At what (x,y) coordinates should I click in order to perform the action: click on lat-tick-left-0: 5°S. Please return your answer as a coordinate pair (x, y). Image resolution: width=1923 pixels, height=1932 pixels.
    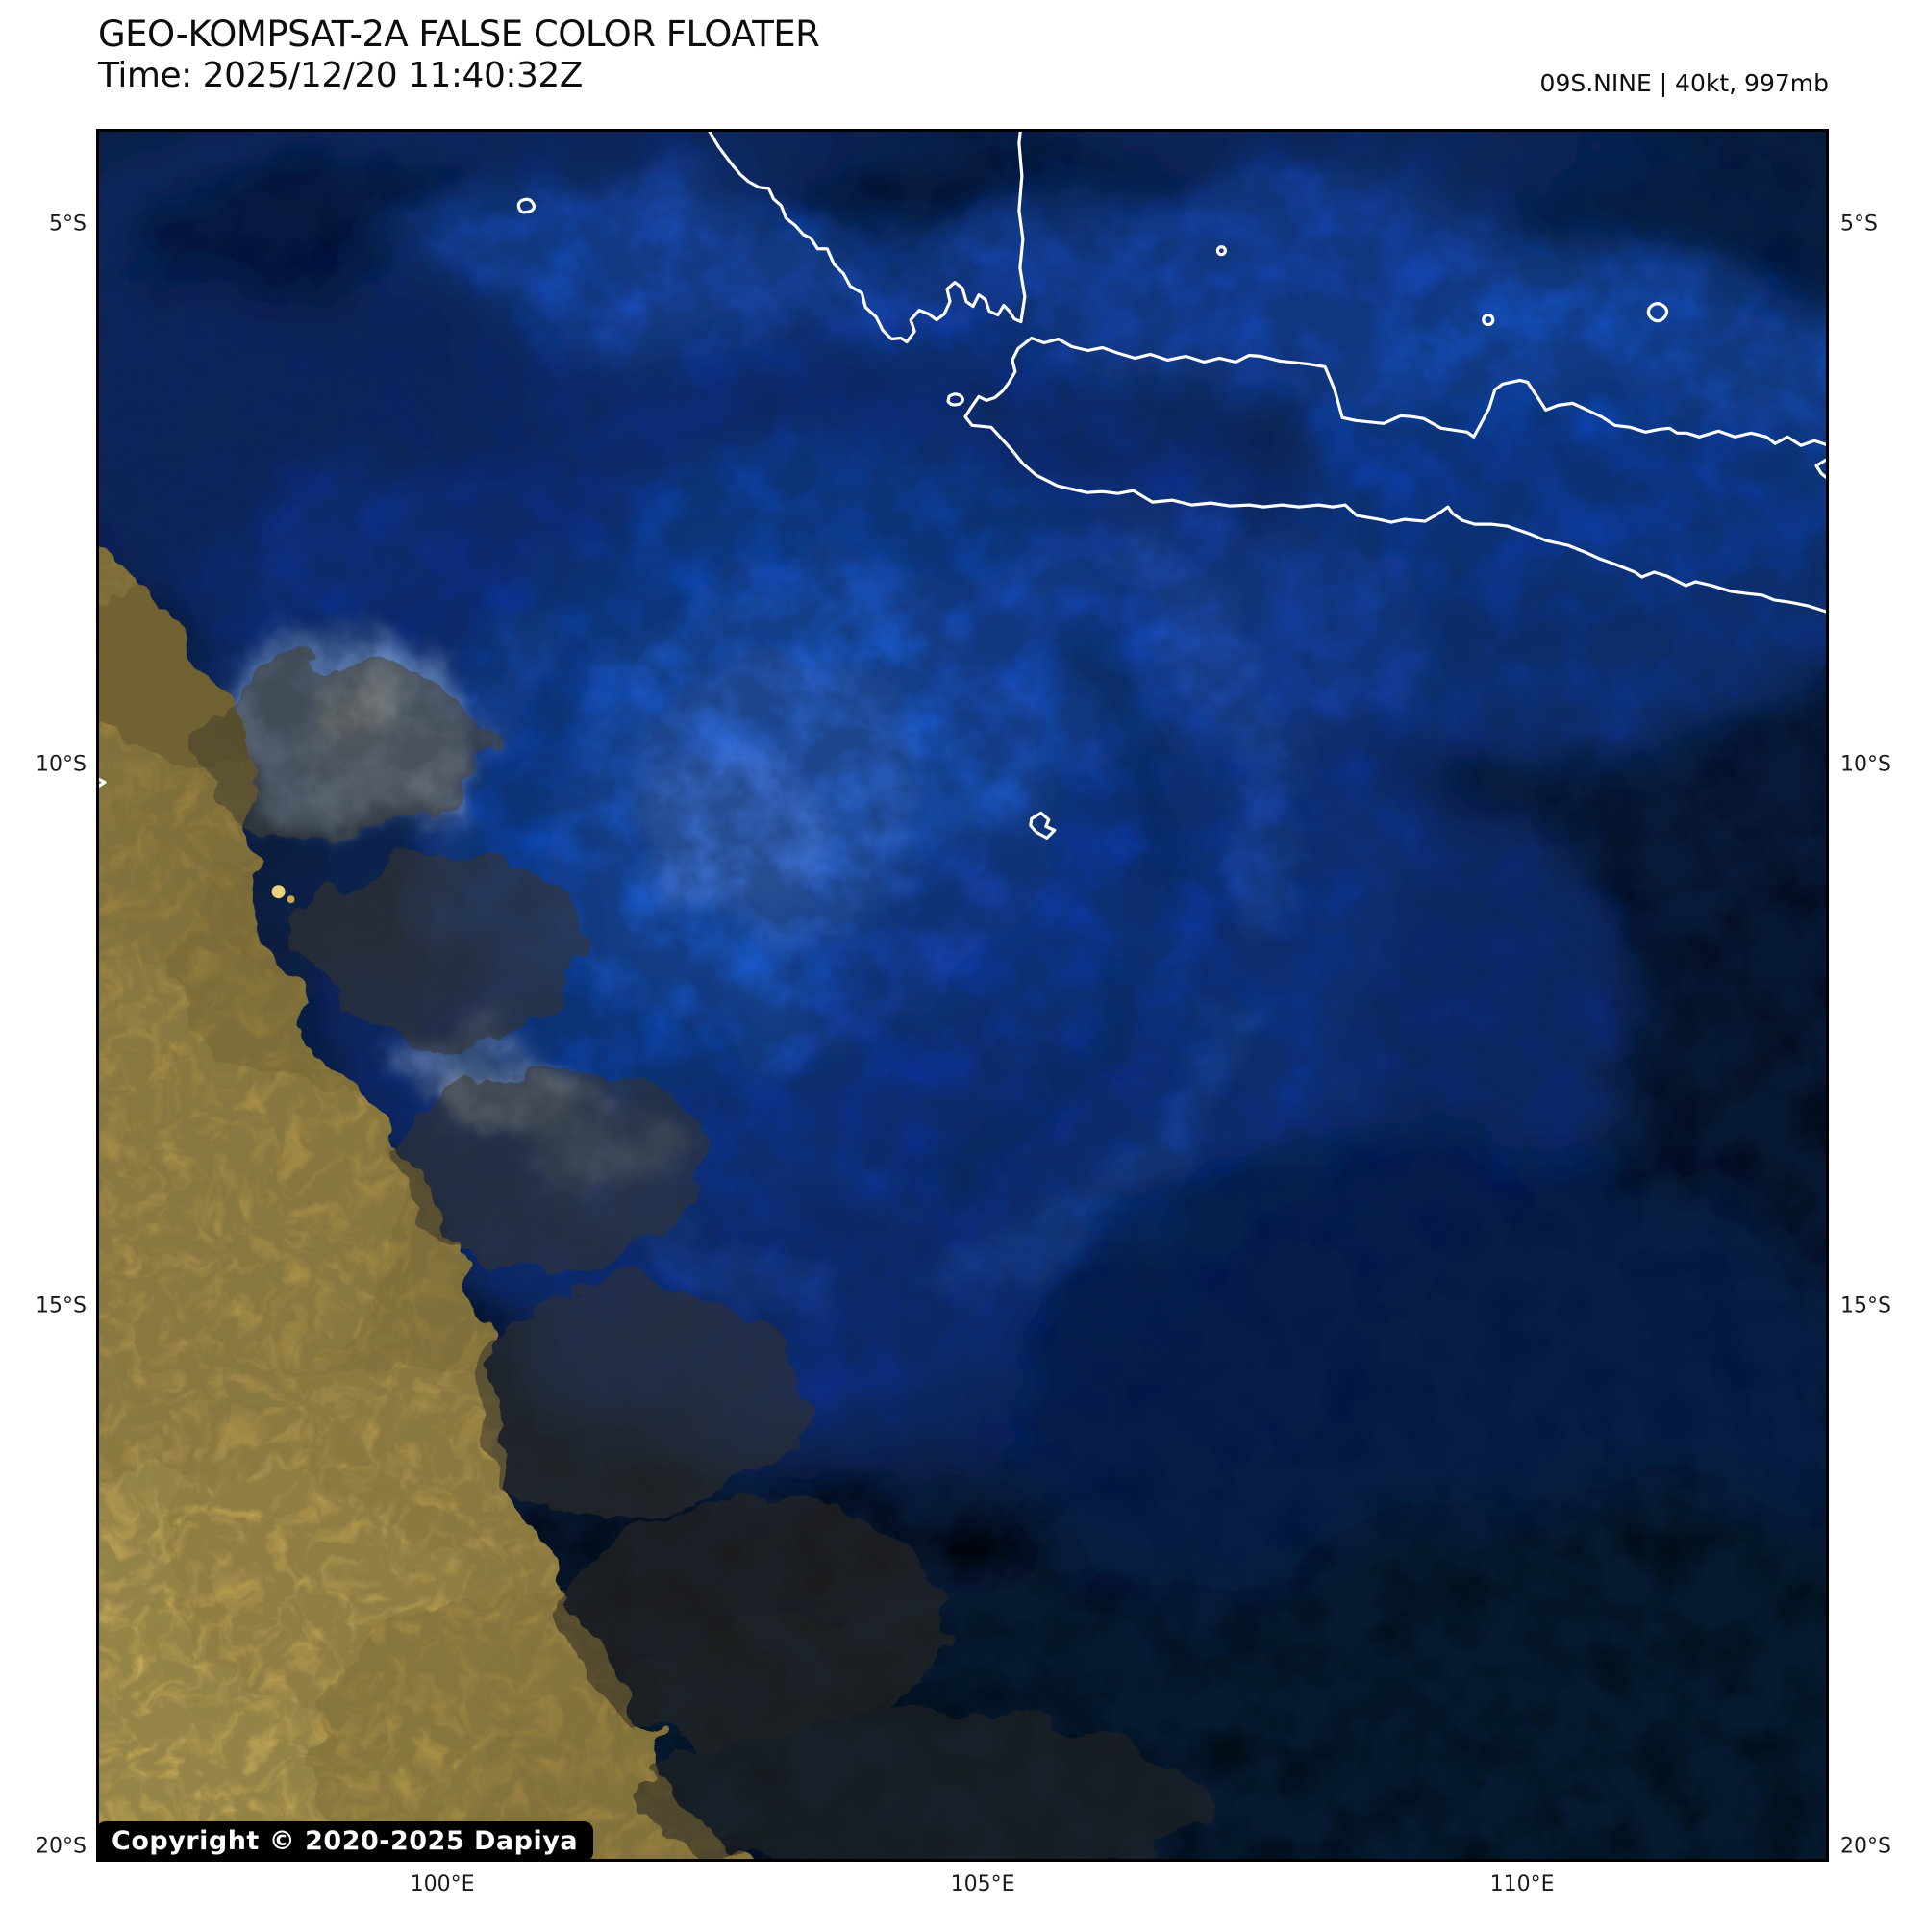
    Looking at the image, I should click on (68, 224).